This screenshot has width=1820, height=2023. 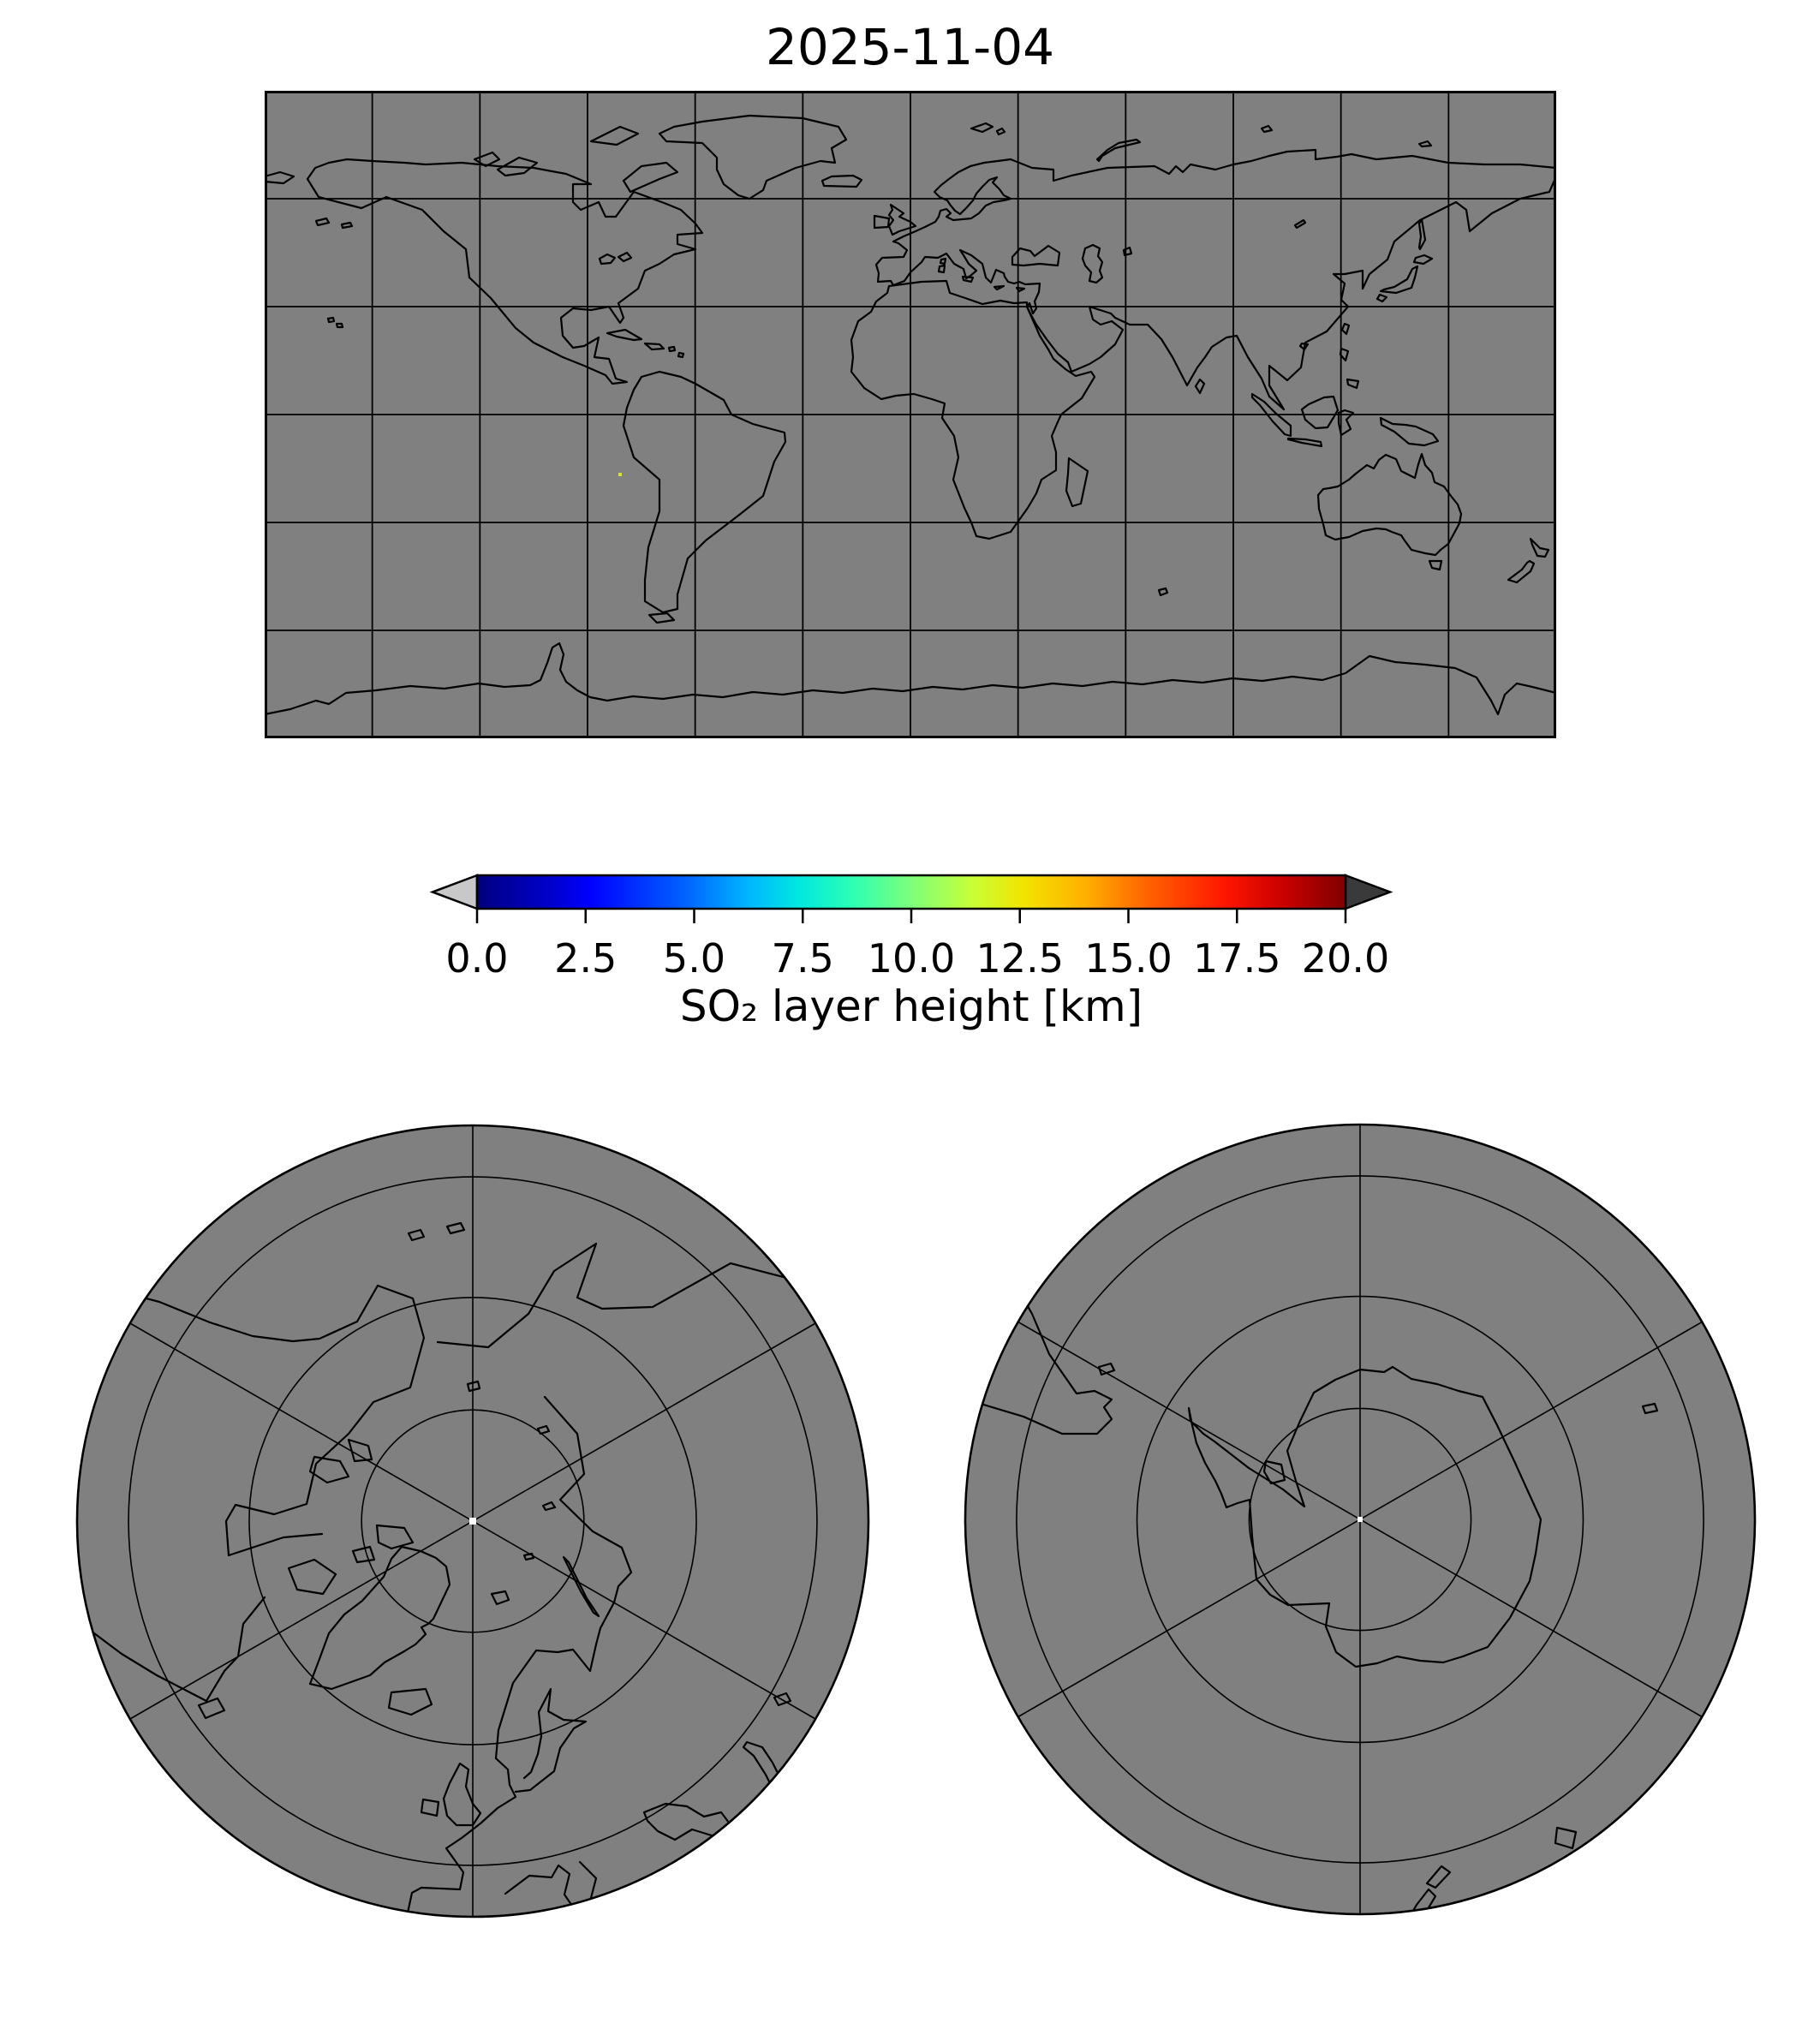 What do you see at coordinates (1106, 1369) in the screenshot?
I see `sp-falkland-islands` at bounding box center [1106, 1369].